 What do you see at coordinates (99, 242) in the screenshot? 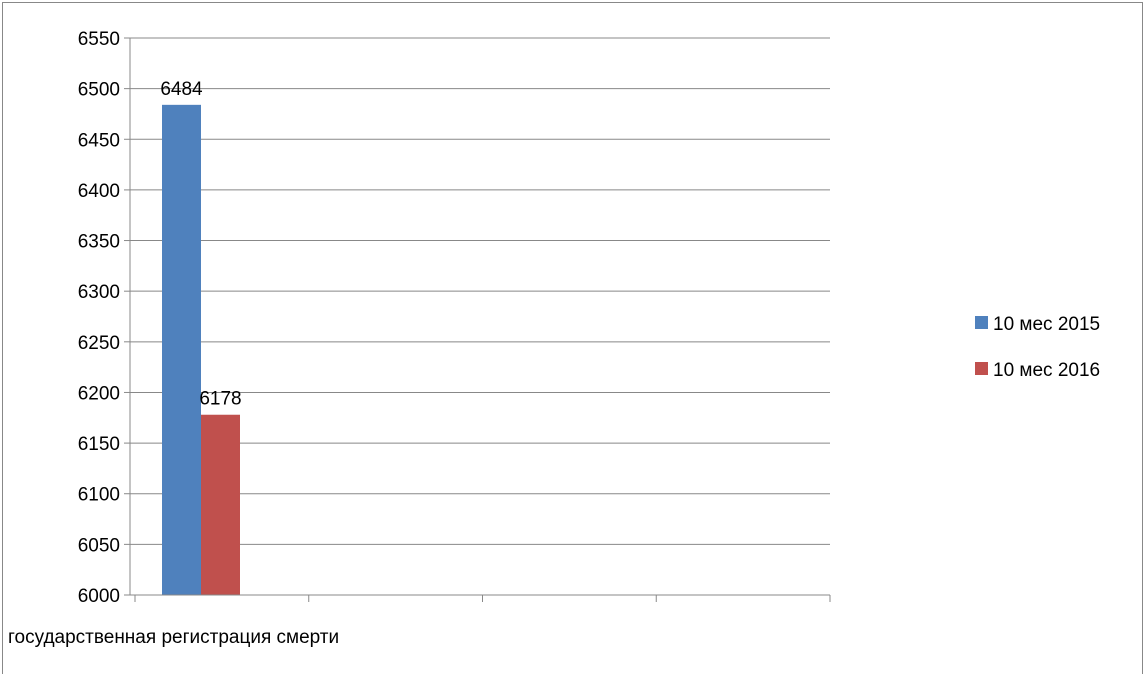
I see `y-tick-label: 6350` at bounding box center [99, 242].